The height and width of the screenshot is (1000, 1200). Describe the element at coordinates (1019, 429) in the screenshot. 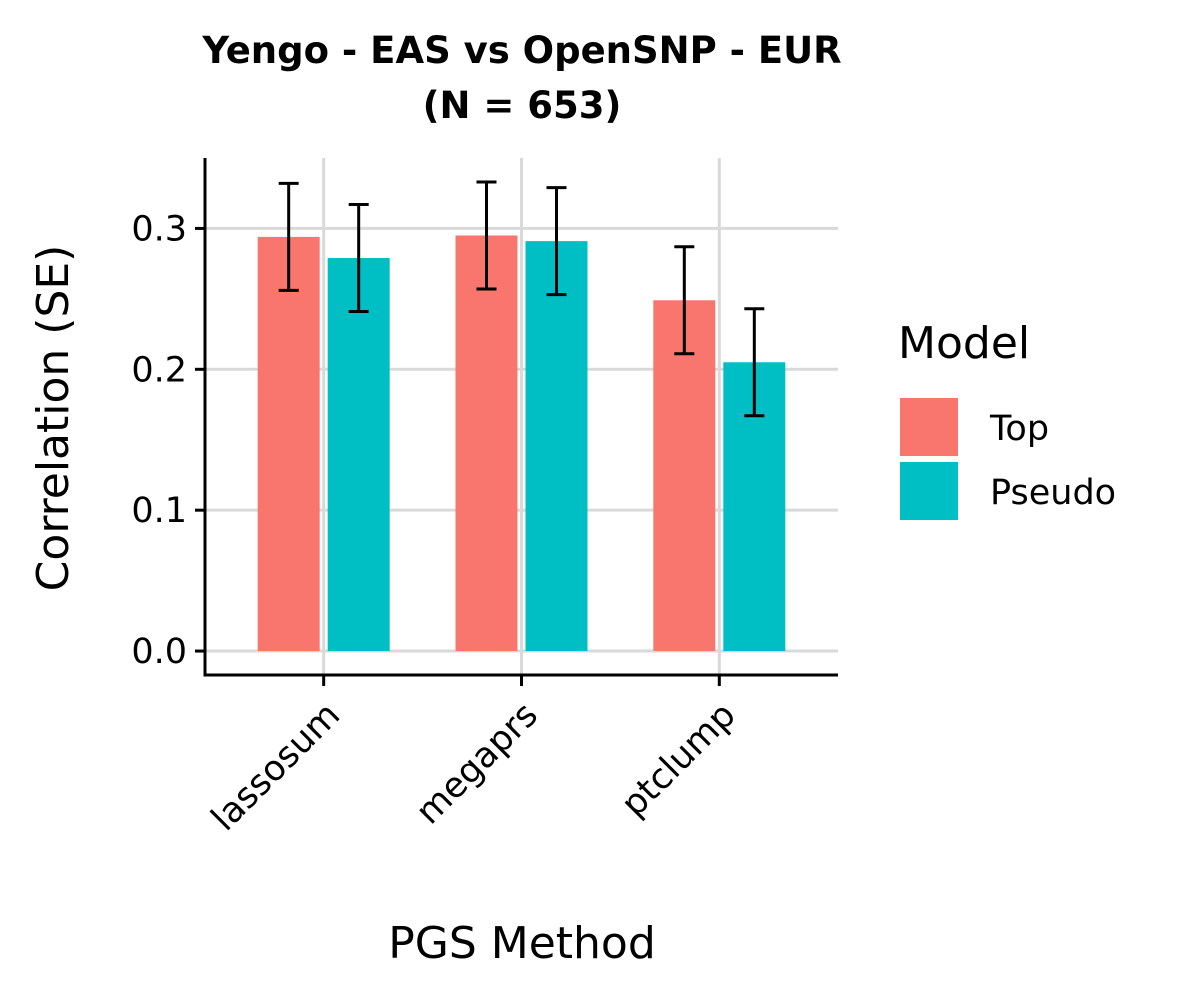

I see `legend-label-top: Top` at that location.